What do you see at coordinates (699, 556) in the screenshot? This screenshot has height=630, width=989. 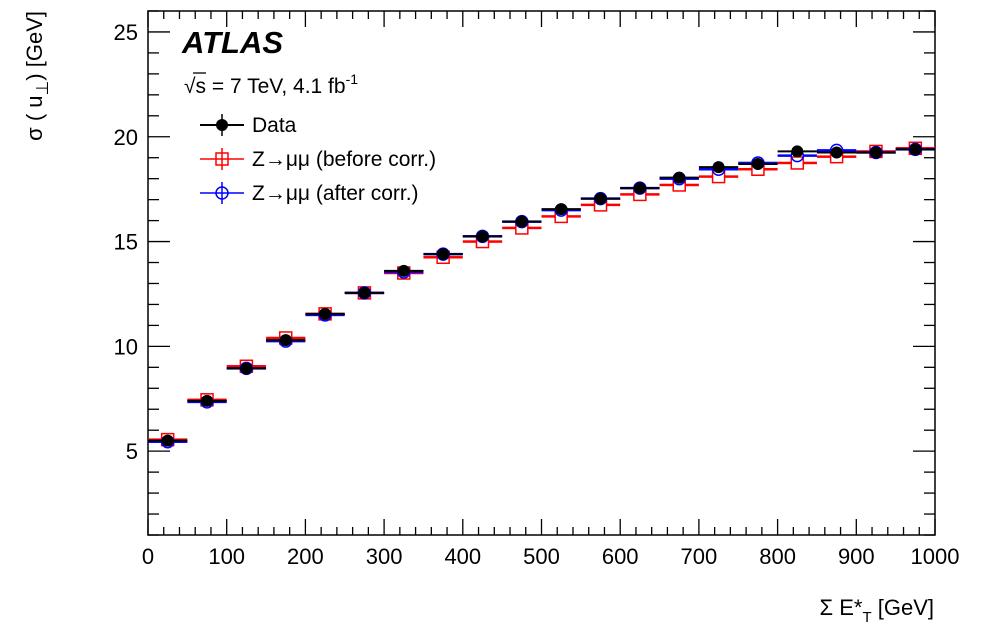 I see `x-tick-label: 700` at bounding box center [699, 556].